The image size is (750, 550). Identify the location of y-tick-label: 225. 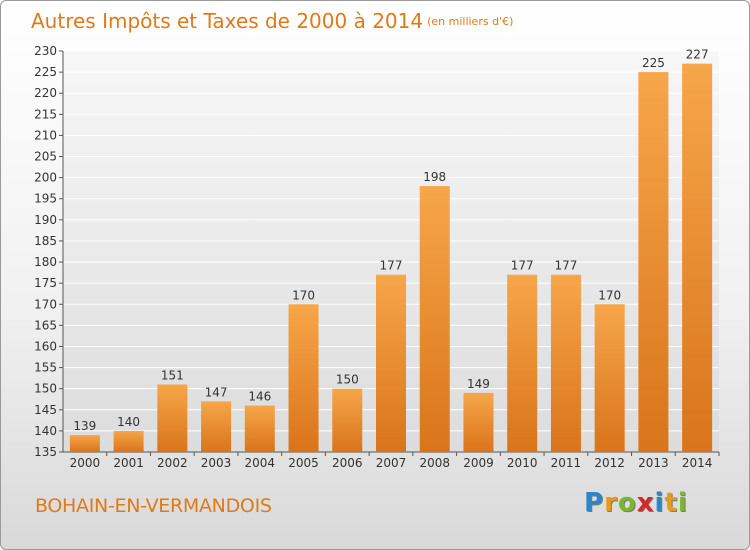
(45, 72).